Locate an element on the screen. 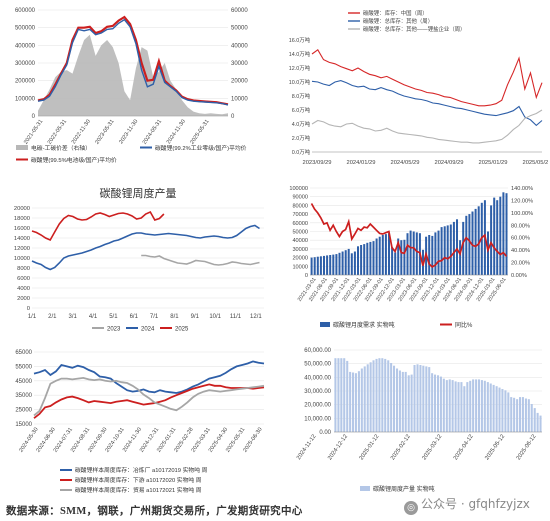  p6-y-tick: 0.00 is located at coordinates (325, 433).